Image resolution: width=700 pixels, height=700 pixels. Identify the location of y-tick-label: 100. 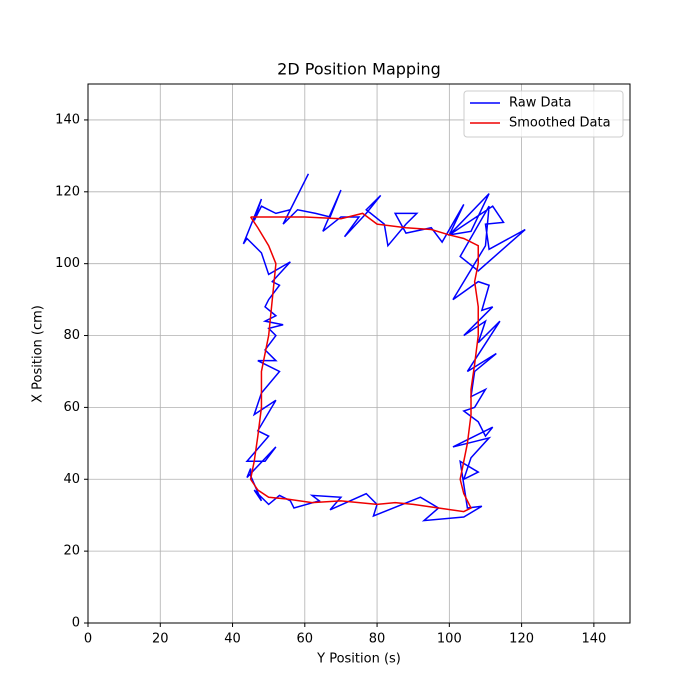
(67, 263).